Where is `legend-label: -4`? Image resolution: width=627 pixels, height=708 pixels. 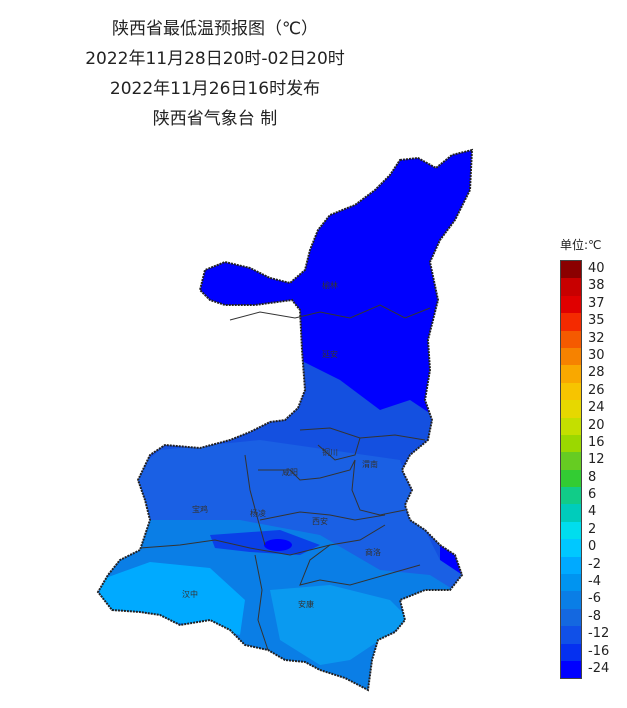 legend-label: -4 is located at coordinates (594, 582).